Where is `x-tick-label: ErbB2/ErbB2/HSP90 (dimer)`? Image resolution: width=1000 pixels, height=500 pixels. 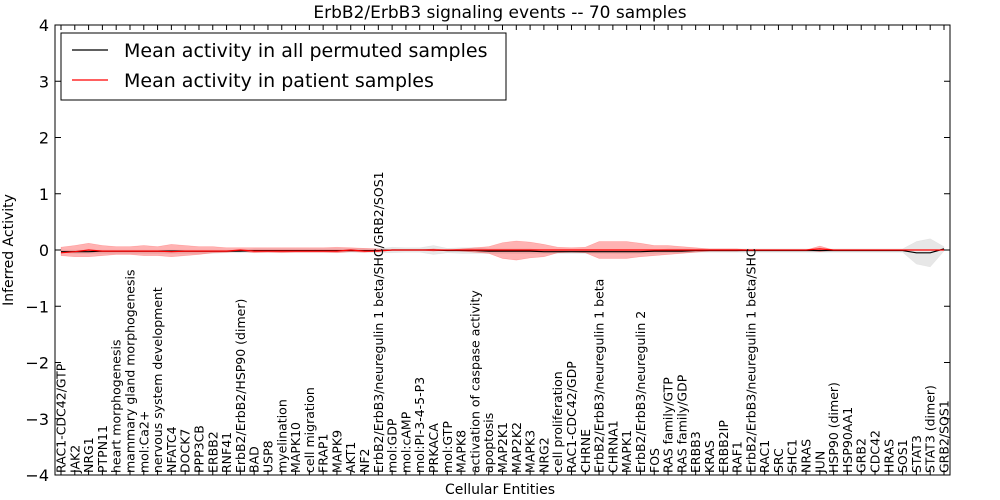
x-tick-label: ErbB2/ErbB2/HSP90 (dimer) is located at coordinates (240, 386).